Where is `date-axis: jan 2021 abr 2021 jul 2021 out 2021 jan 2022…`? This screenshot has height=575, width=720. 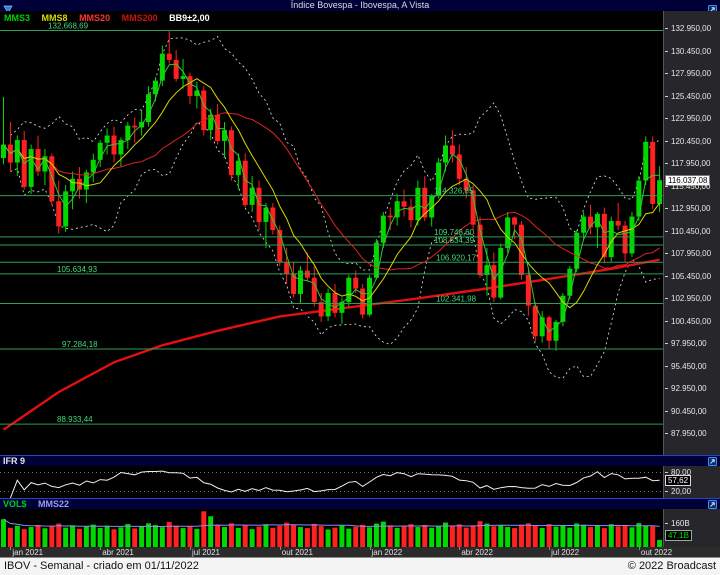 date-axis: jan 2021 abr 2021 jul 2021 out 2021 jan 2022… is located at coordinates (360, 552).